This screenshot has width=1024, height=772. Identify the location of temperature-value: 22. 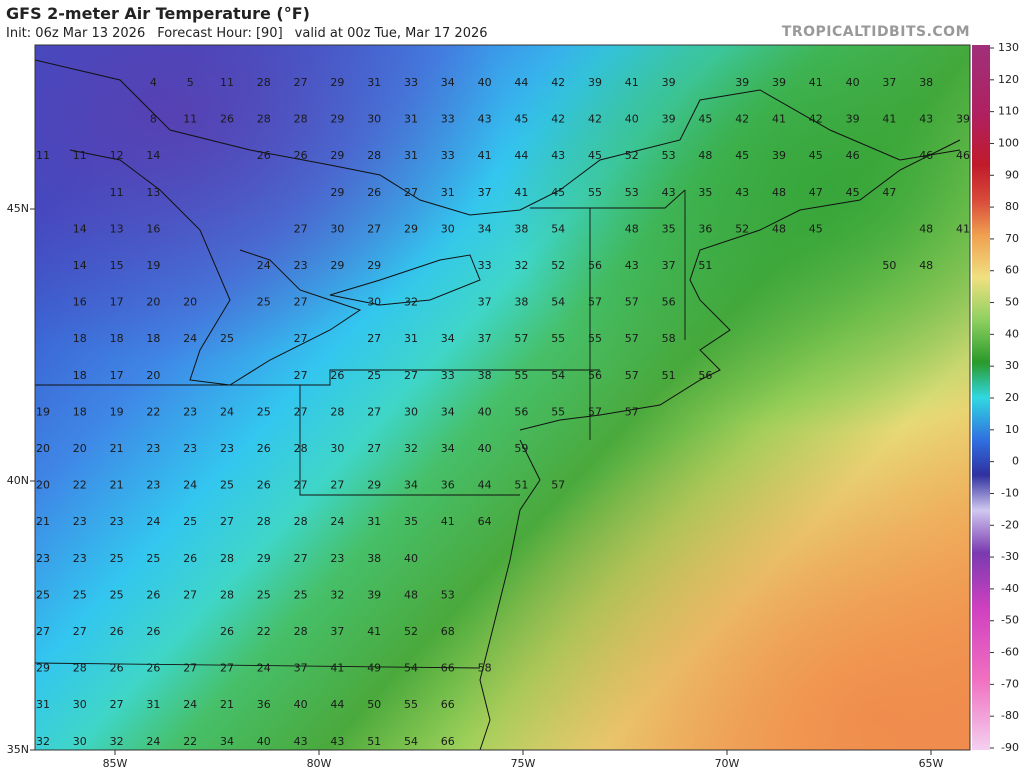
(190, 741).